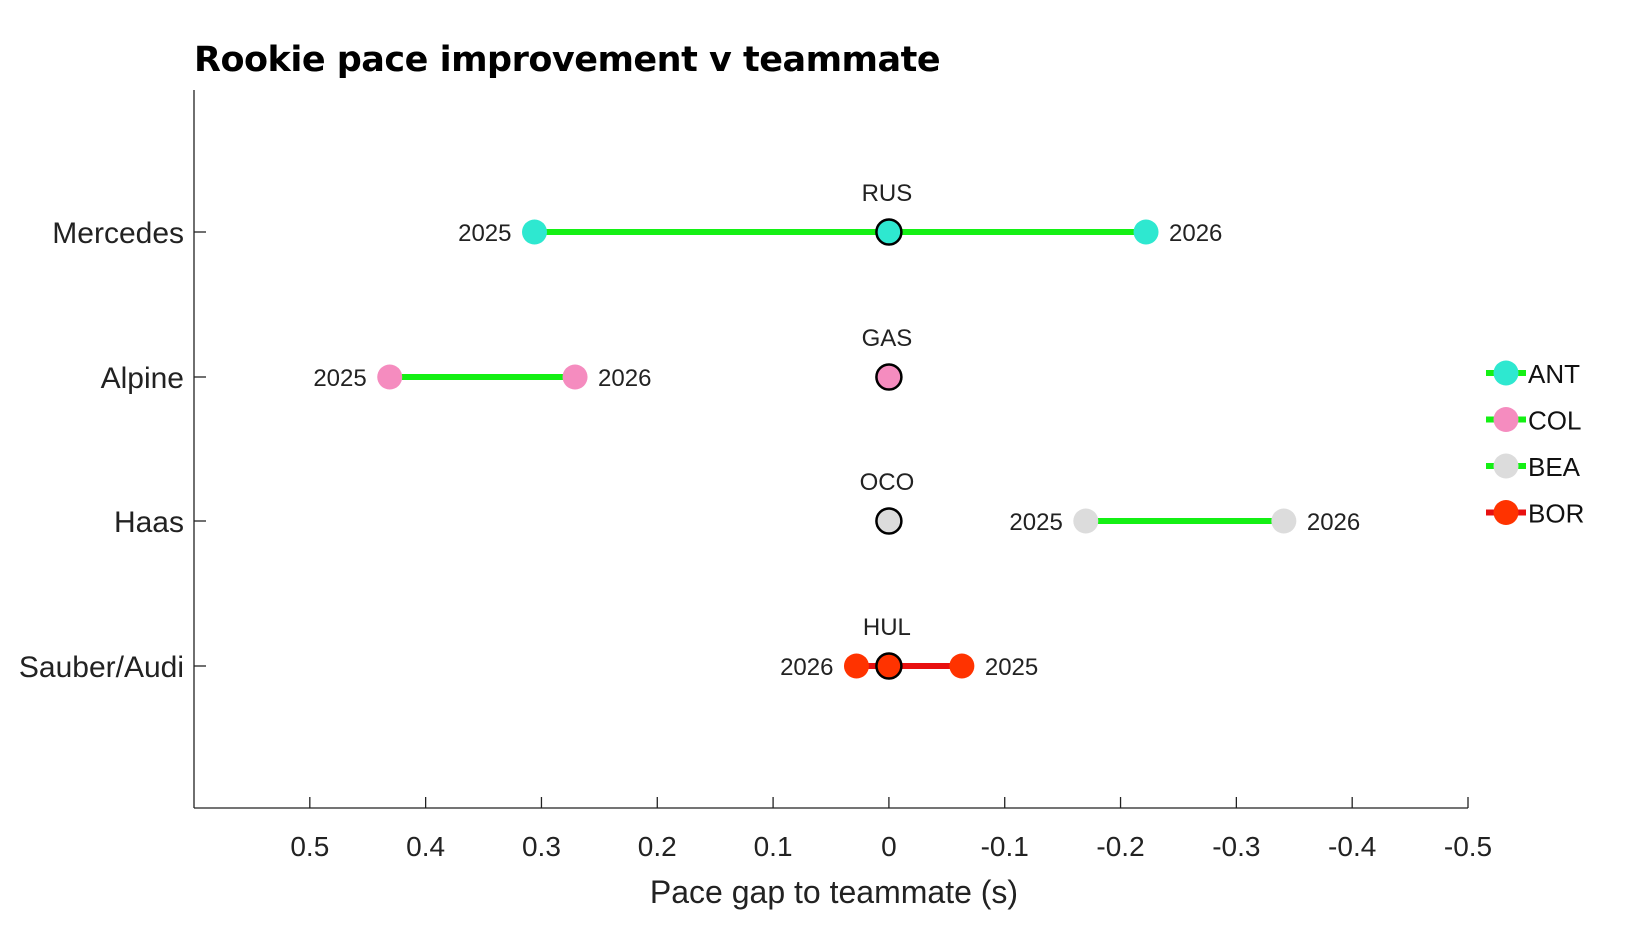 The image size is (1644, 925). I want to click on y-tick-label: Mercedes, so click(118, 233).